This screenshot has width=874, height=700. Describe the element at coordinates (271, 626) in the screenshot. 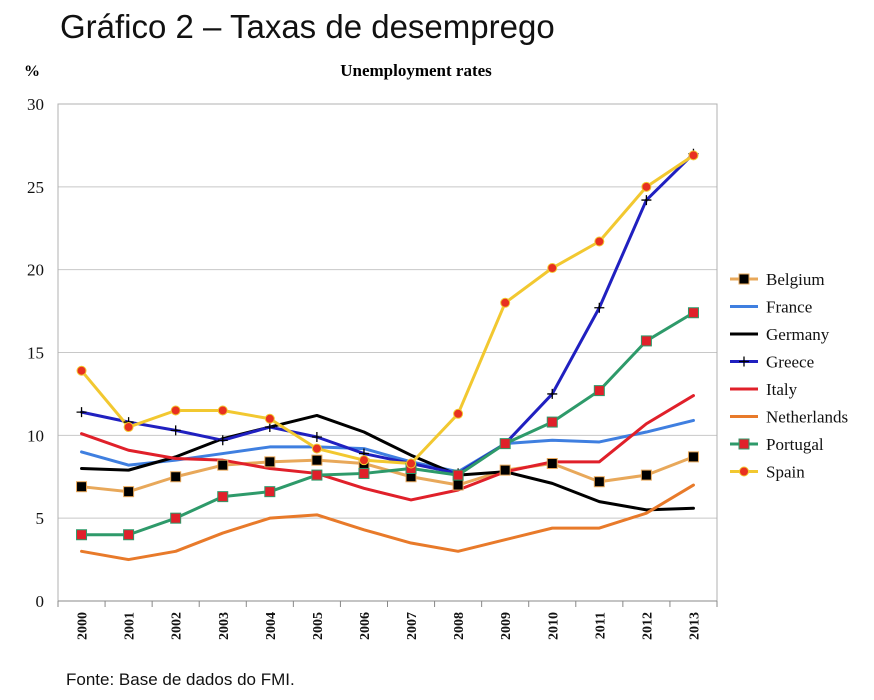

I see `x-tick-label: 2004` at that location.